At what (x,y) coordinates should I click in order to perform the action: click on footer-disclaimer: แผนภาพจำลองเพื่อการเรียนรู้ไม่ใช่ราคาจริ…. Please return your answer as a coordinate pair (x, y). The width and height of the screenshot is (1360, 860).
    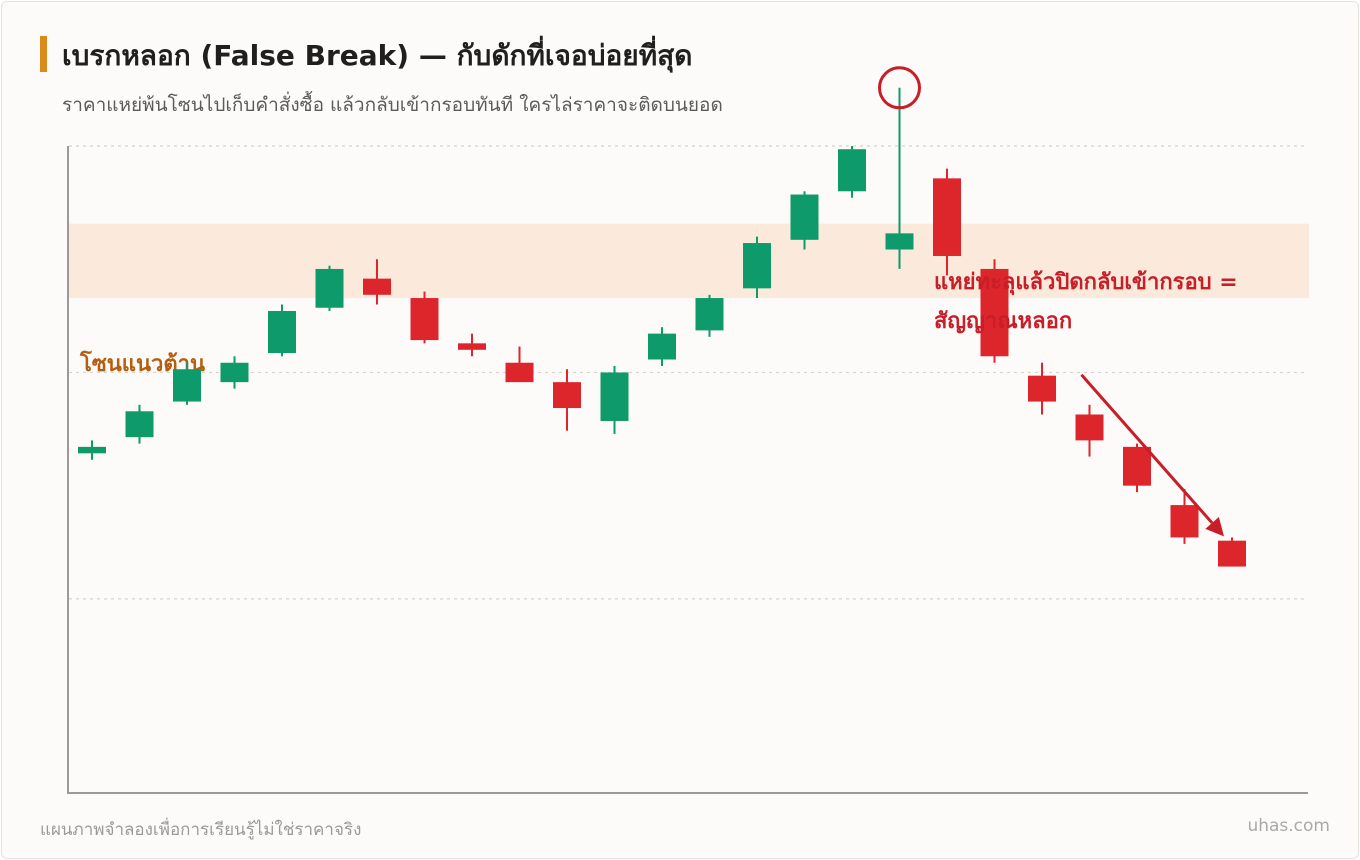
    Looking at the image, I should click on (201, 830).